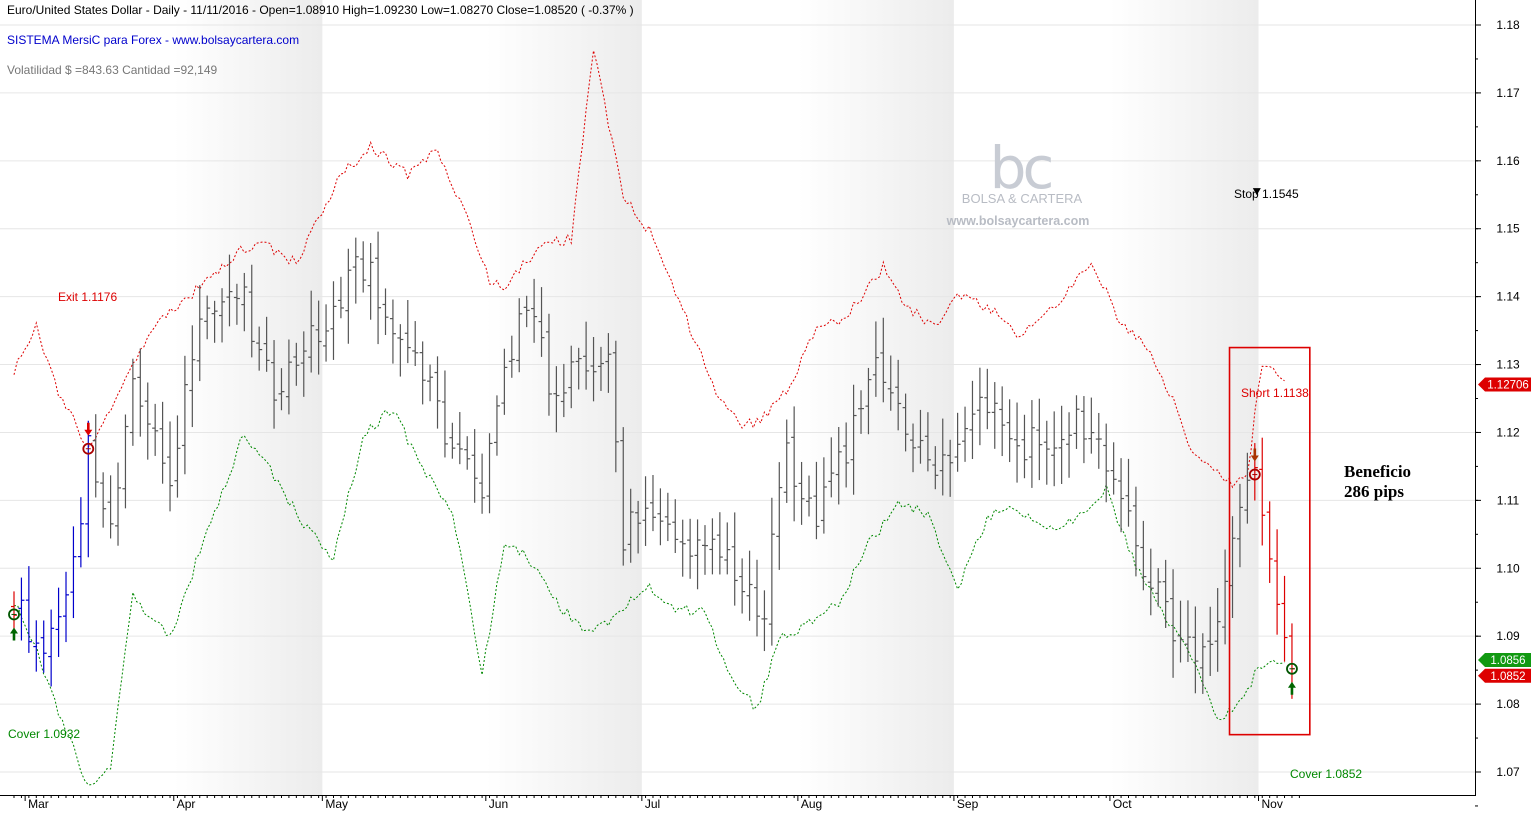 This screenshot has width=1540, height=819. I want to click on cover-bottom-label: Cover 1.0852, so click(1326, 774).